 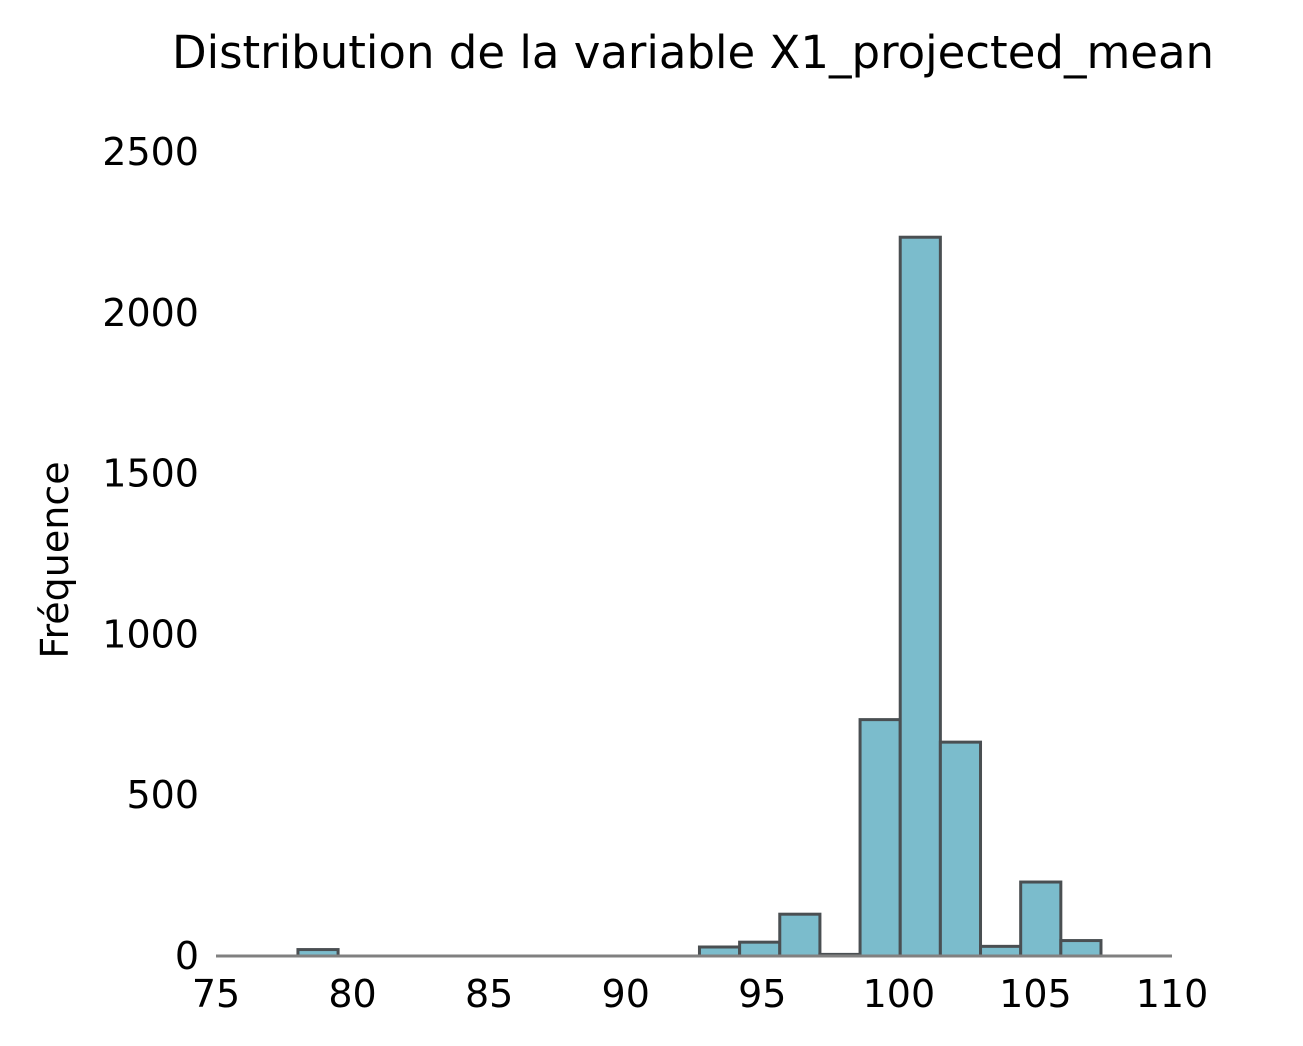 What do you see at coordinates (150, 313) in the screenshot?
I see `y-tick-label-2000: 2000` at bounding box center [150, 313].